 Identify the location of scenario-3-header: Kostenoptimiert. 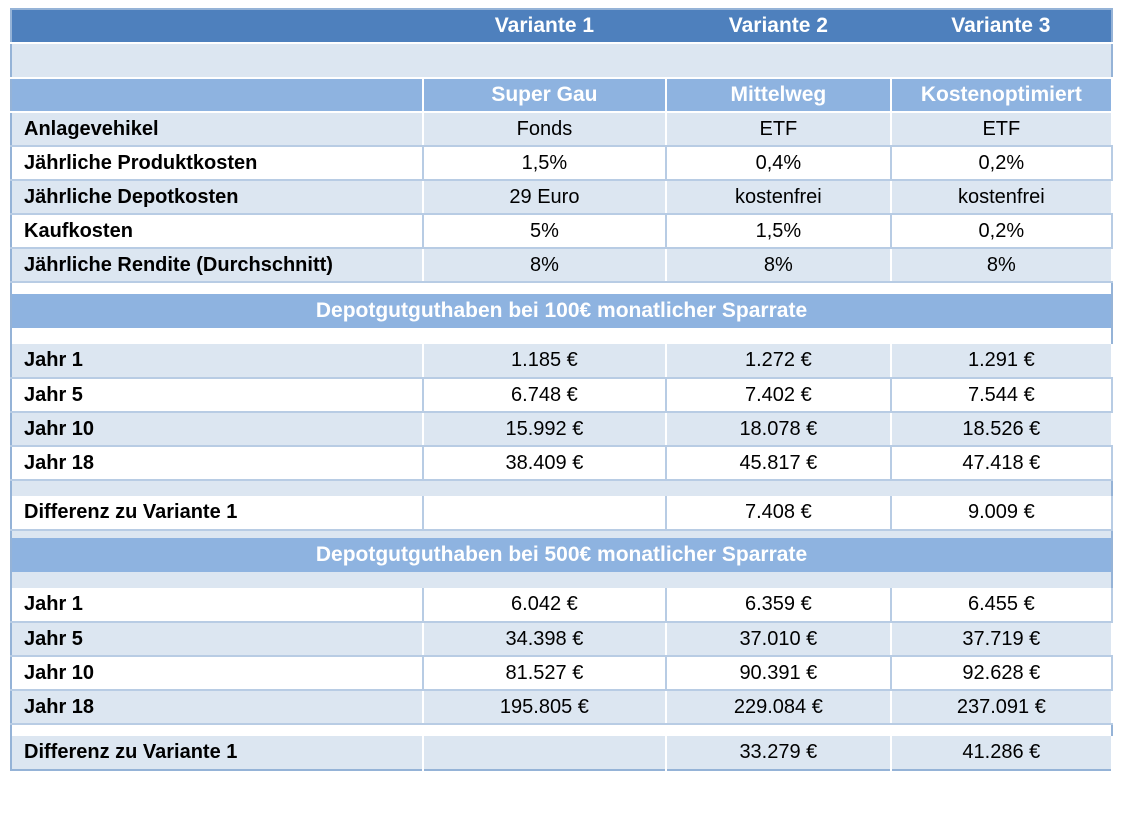
(1002, 95).